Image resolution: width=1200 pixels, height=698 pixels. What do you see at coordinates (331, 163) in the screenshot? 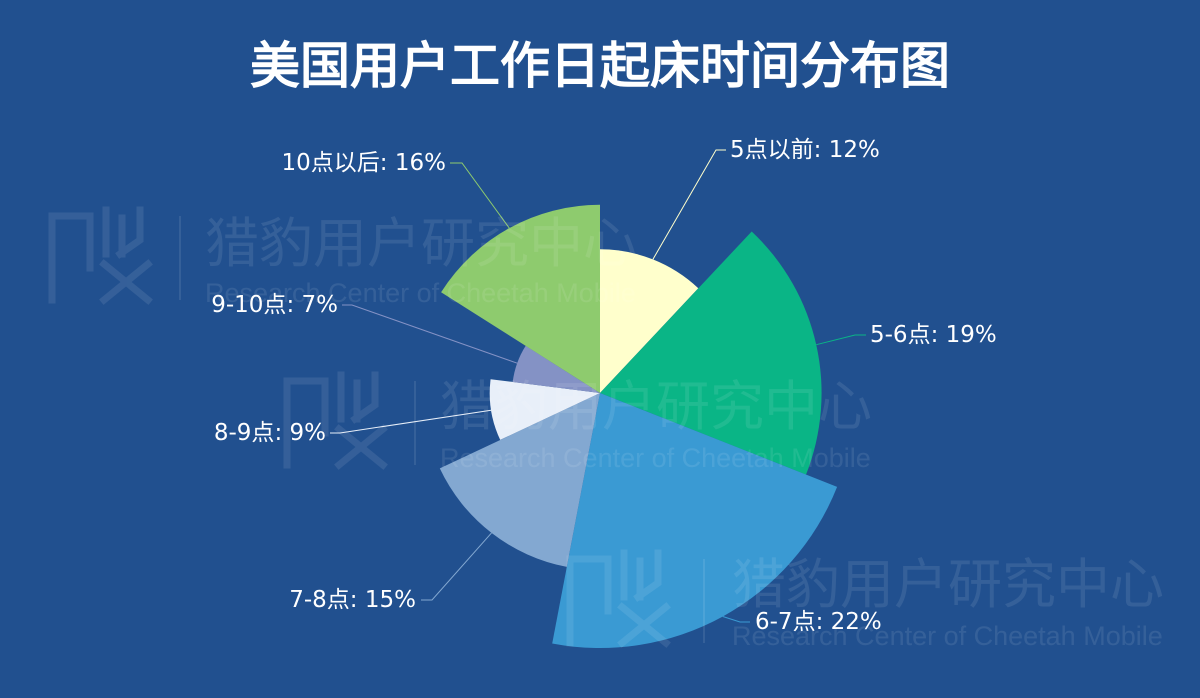
I see `slice-label-category: 10点以后` at bounding box center [331, 163].